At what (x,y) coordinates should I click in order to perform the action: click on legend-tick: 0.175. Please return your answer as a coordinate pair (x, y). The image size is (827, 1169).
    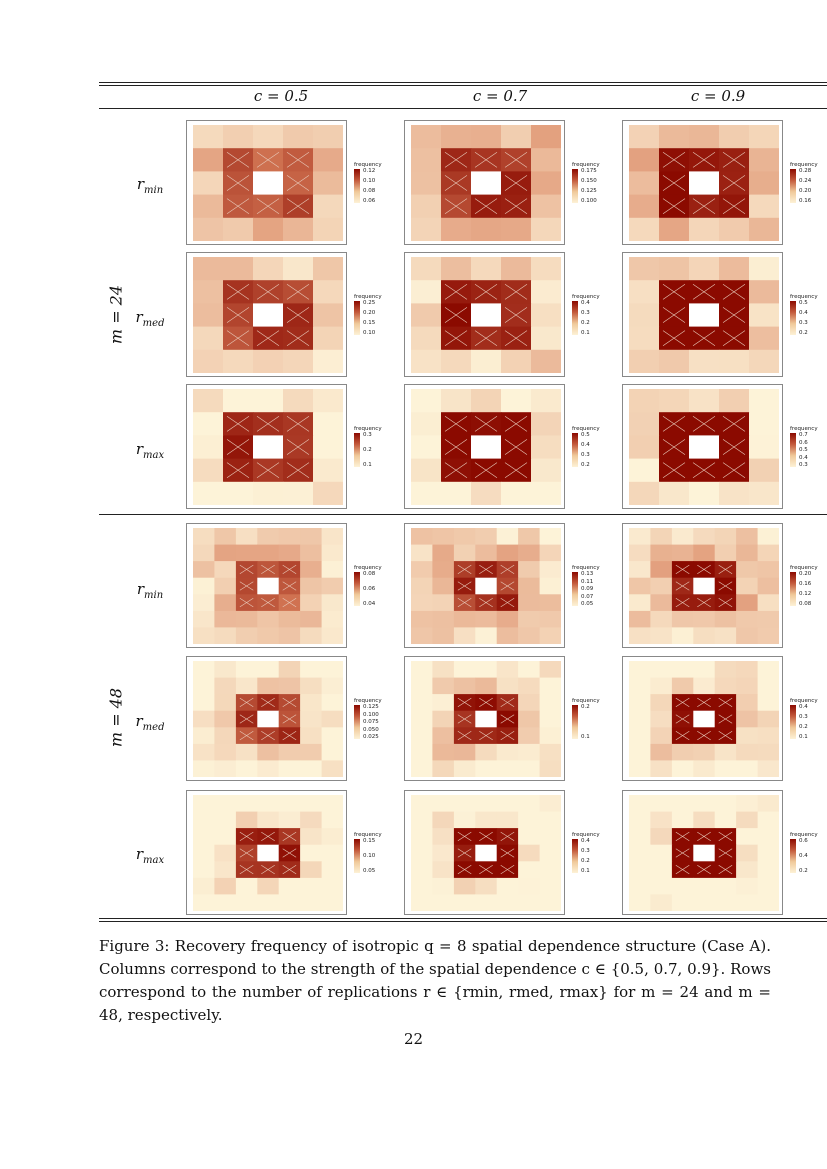
    Looking at the image, I should click on (589, 171).